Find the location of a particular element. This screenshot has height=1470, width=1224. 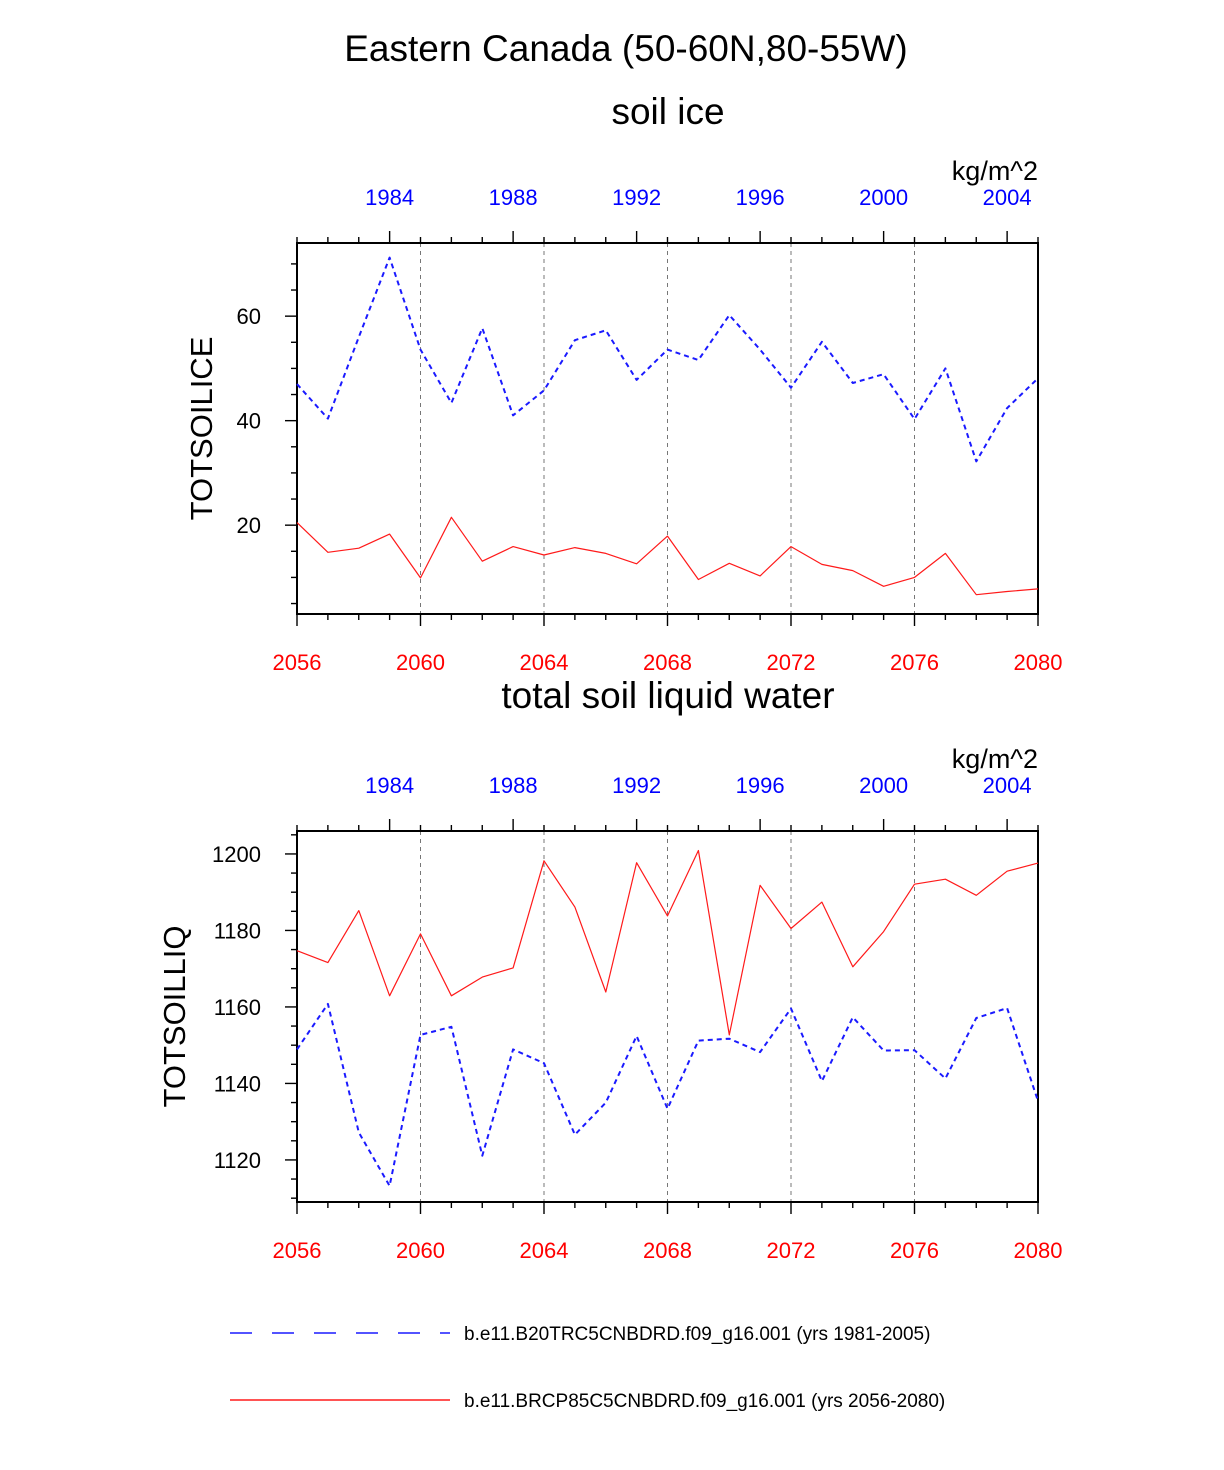

soil-ice-historical-series-line is located at coordinates (667, 359).